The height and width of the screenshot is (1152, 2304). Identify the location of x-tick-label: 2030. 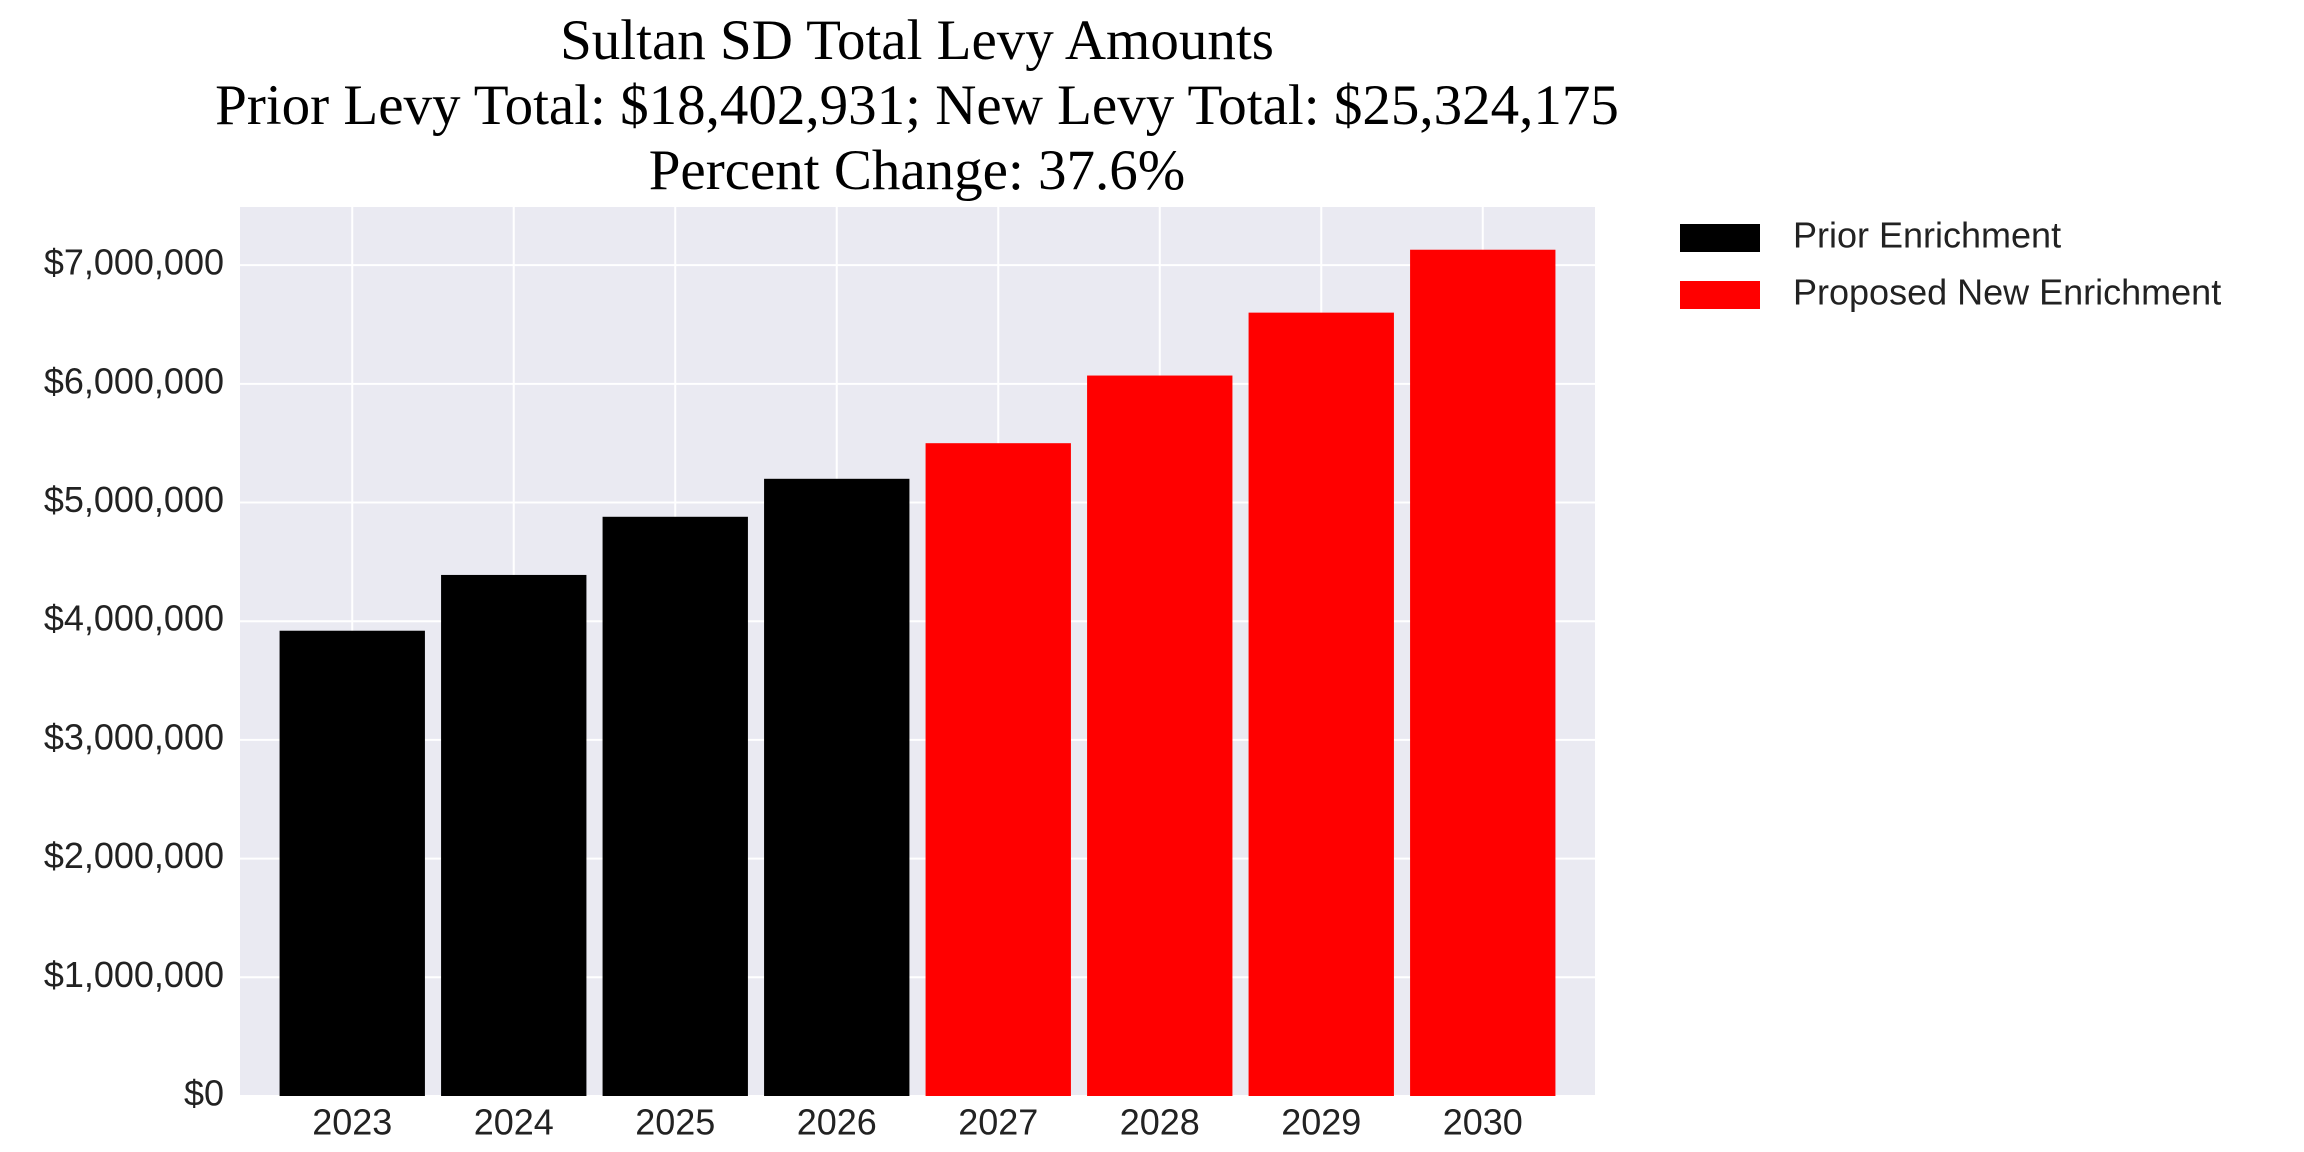
(1483, 1122).